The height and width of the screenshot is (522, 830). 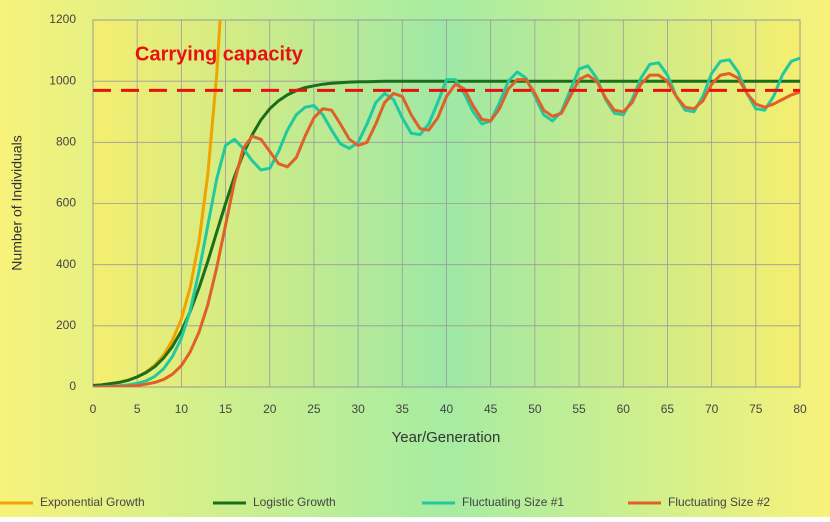 I want to click on legend-label: Exponential Growth, so click(x=92, y=502).